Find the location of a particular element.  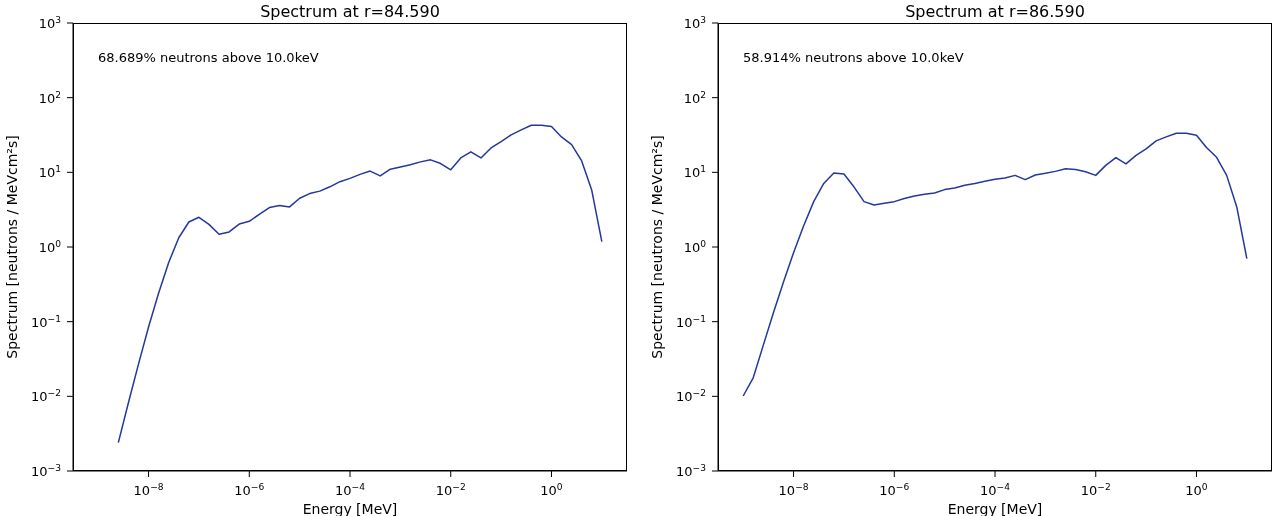

annotation: 58.914% neutrons above 10.0keV is located at coordinates (853, 57).